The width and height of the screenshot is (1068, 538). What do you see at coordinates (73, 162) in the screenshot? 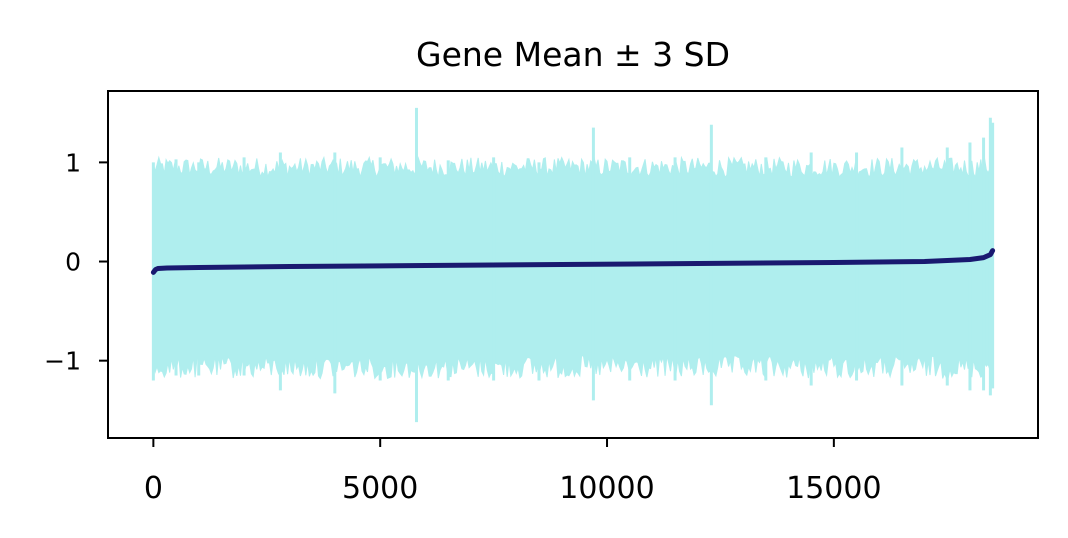
I see `y-tick-label: 1` at bounding box center [73, 162].